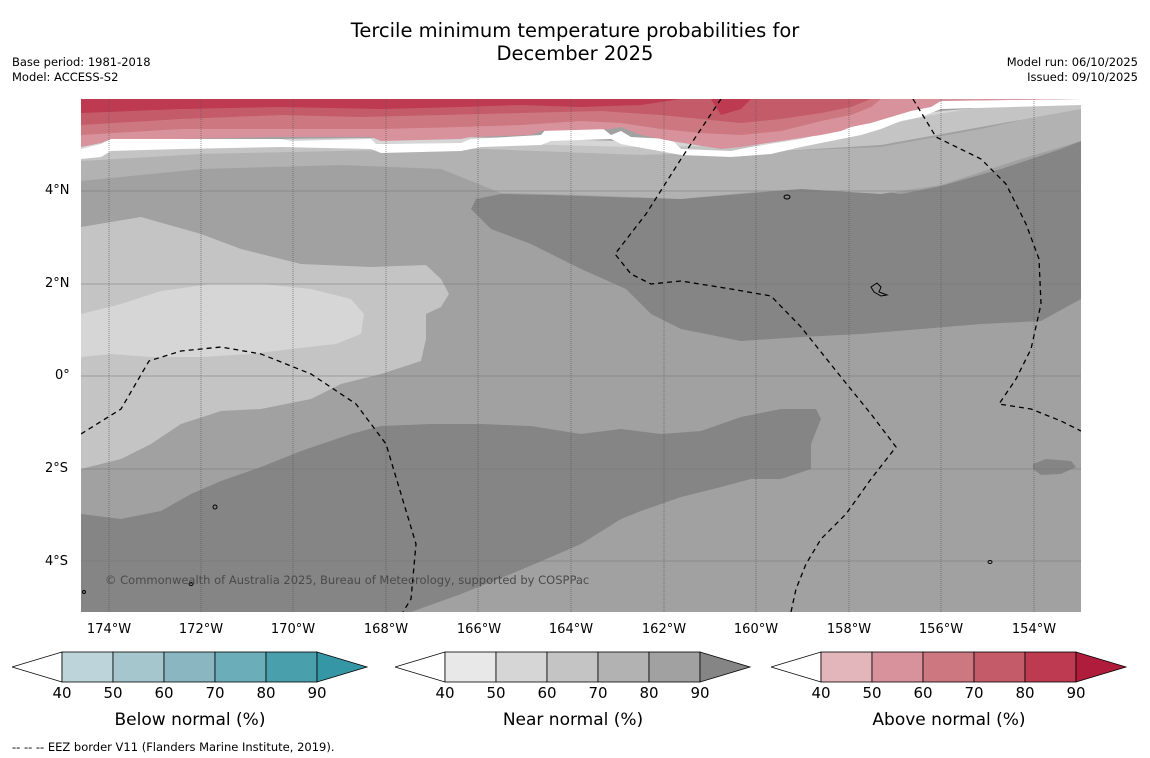 Image resolution: width=1150 pixels, height=758 pixels. Describe the element at coordinates (293, 629) in the screenshot. I see `x-tick-170w: 170°W` at that location.